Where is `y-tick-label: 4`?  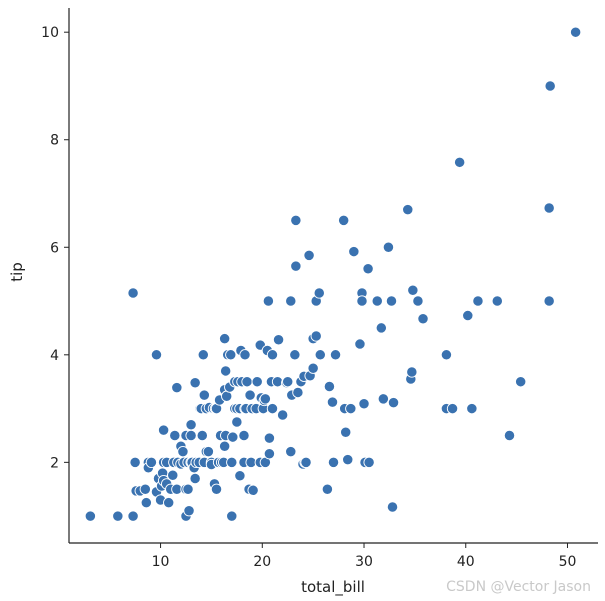 y-tick-label: 4 is located at coordinates (54, 356).